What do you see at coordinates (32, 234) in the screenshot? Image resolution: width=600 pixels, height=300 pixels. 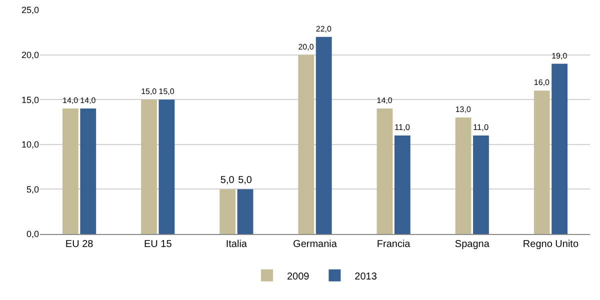 I see `y-tick-label: 0,0` at bounding box center [32, 234].